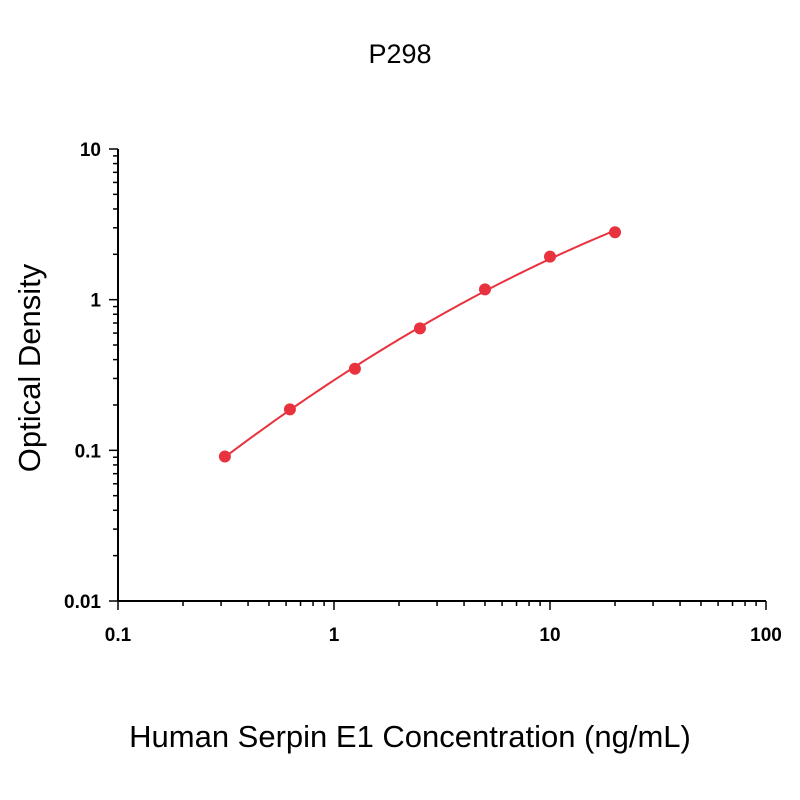  I want to click on x-tick-label: 0.1, so click(118, 635).